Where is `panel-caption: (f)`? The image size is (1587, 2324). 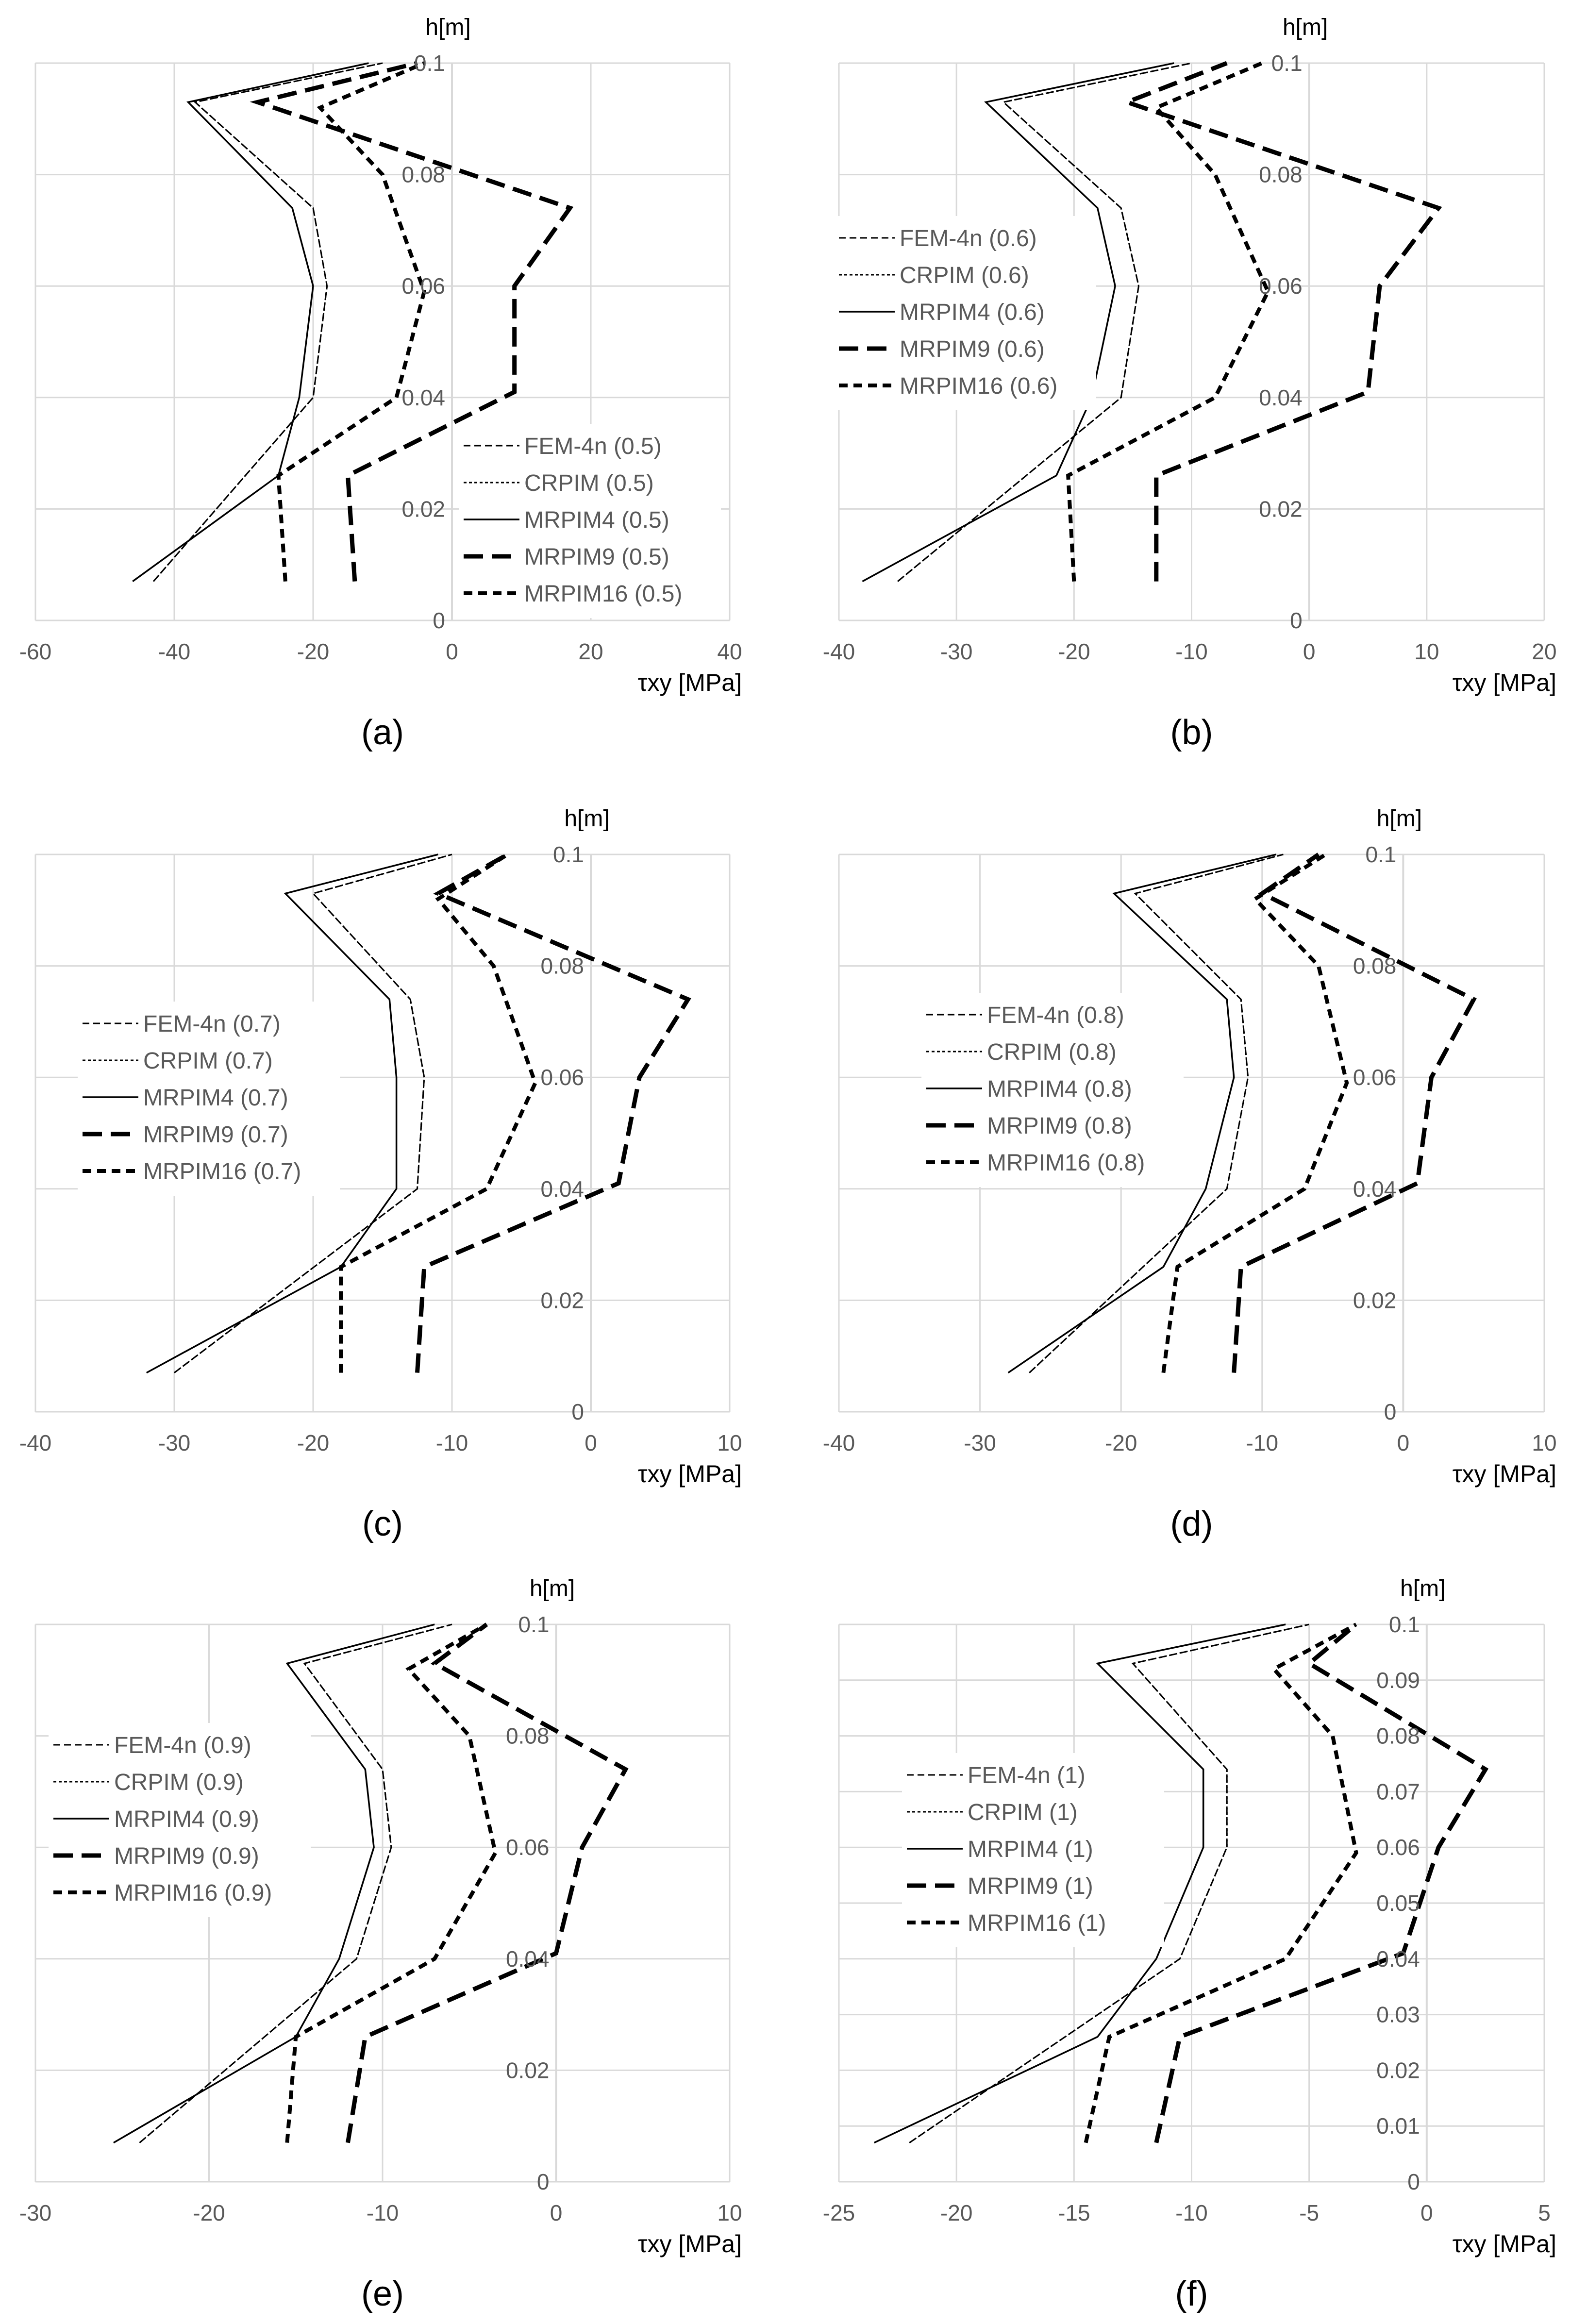 panel-caption: (f) is located at coordinates (1191, 2294).